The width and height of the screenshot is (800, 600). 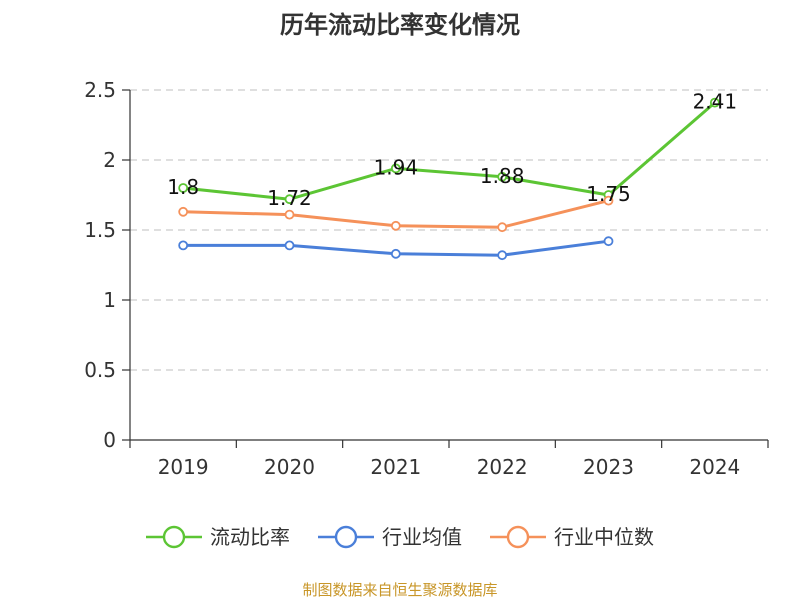 I want to click on legend-item-3: 行业中位数, so click(x=572, y=537).